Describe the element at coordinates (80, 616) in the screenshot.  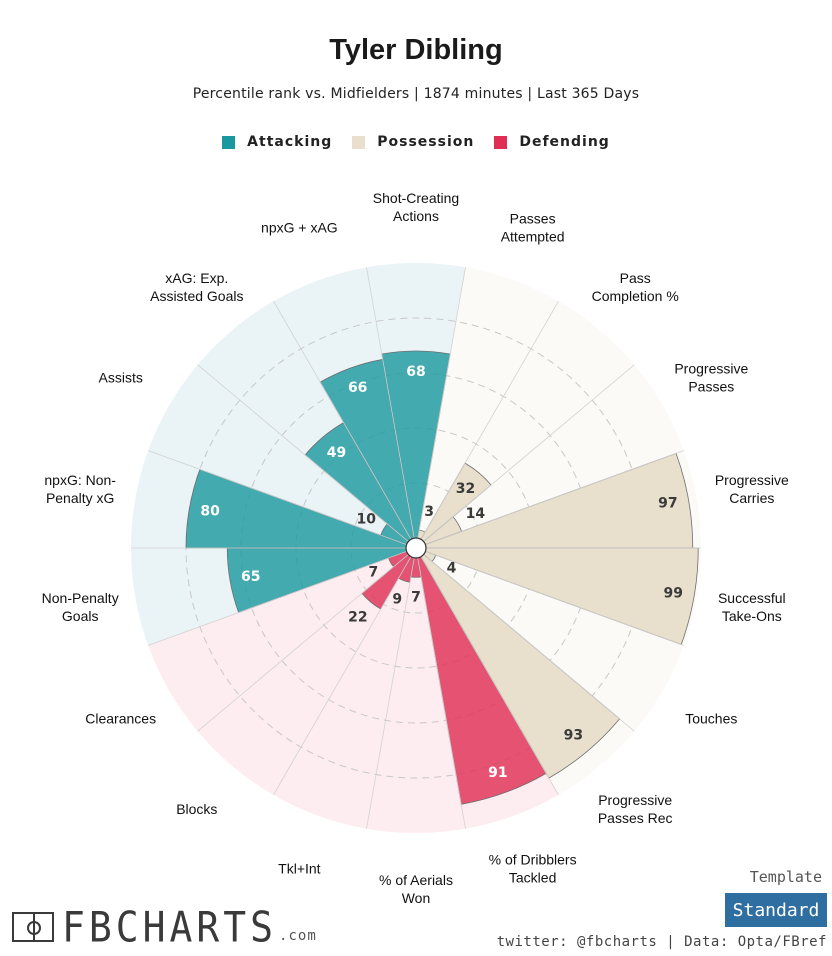
I see `metric-label-line: Goals` at that location.